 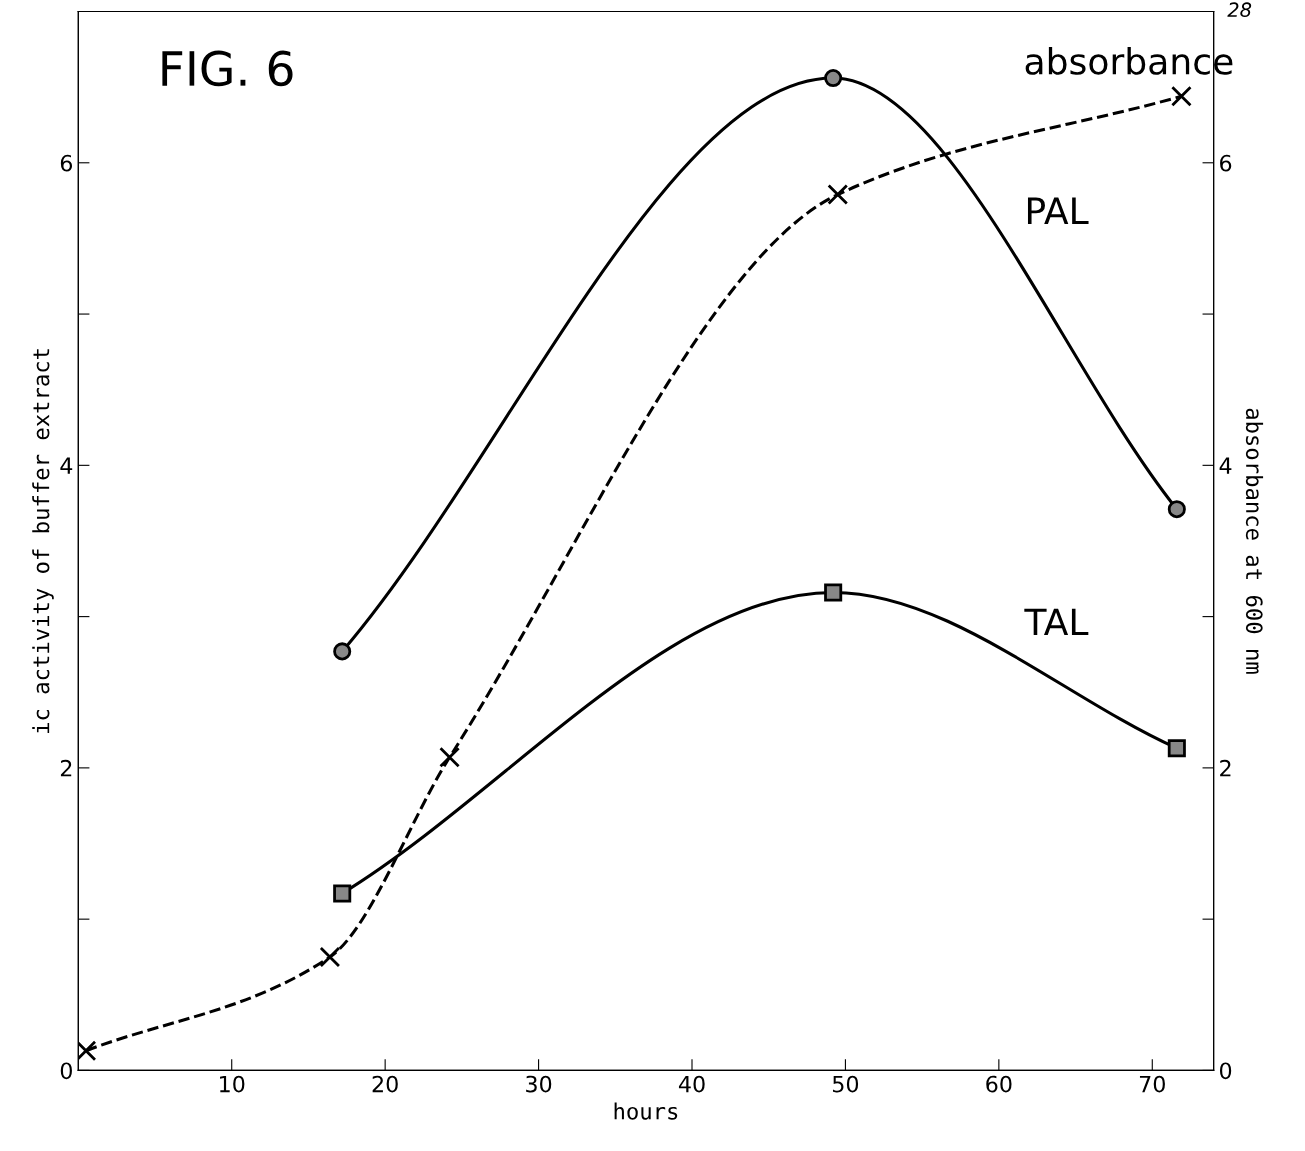 What do you see at coordinates (66, 465) in the screenshot?
I see `y-tick-label: 4` at bounding box center [66, 465].